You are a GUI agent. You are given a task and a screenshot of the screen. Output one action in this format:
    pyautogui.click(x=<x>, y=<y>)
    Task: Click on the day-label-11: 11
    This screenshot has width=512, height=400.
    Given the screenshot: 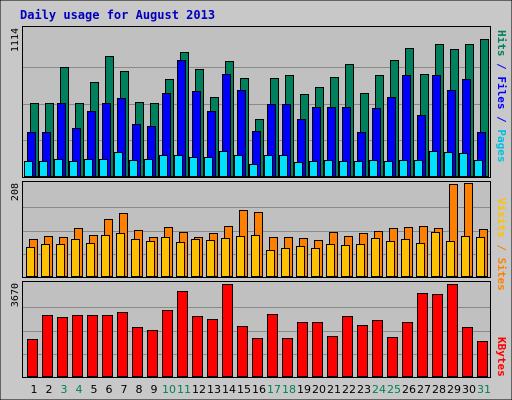 What is the action you would take?
    pyautogui.click(x=184, y=389)
    